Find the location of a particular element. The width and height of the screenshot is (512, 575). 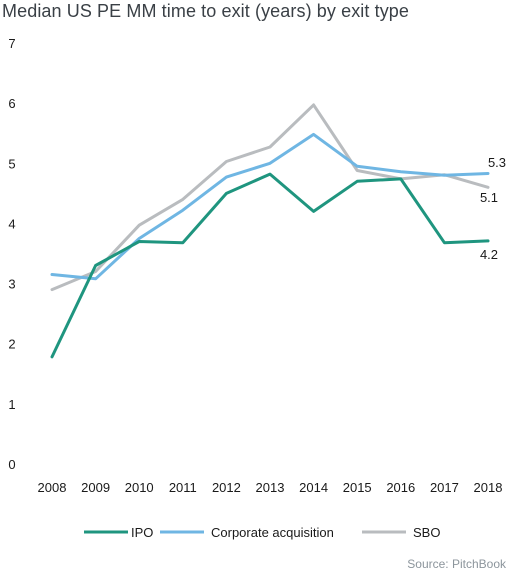

x-tick-label: 2009 is located at coordinates (95, 487).